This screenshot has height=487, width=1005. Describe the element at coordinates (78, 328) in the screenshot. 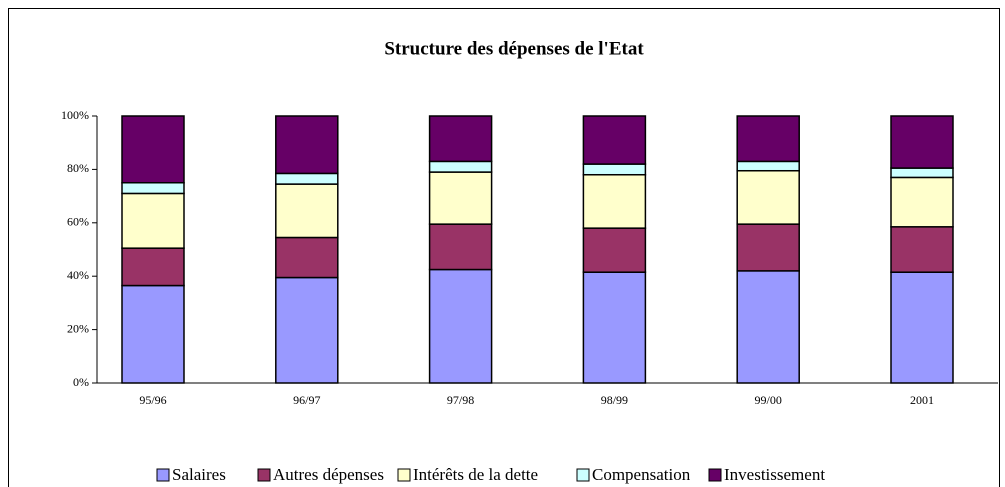

I see `y-tick-label: 20%` at that location.